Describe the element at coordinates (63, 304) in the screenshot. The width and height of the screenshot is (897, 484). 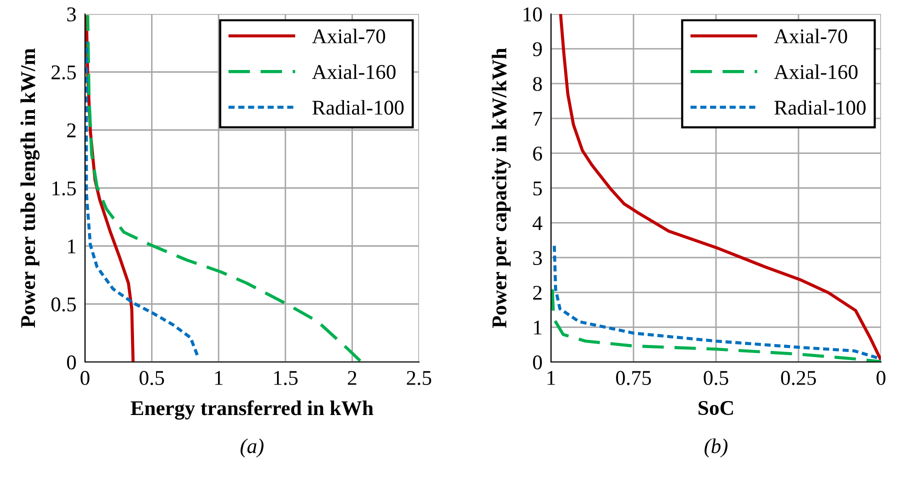
I see `y-tick-label: 0.5` at that location.